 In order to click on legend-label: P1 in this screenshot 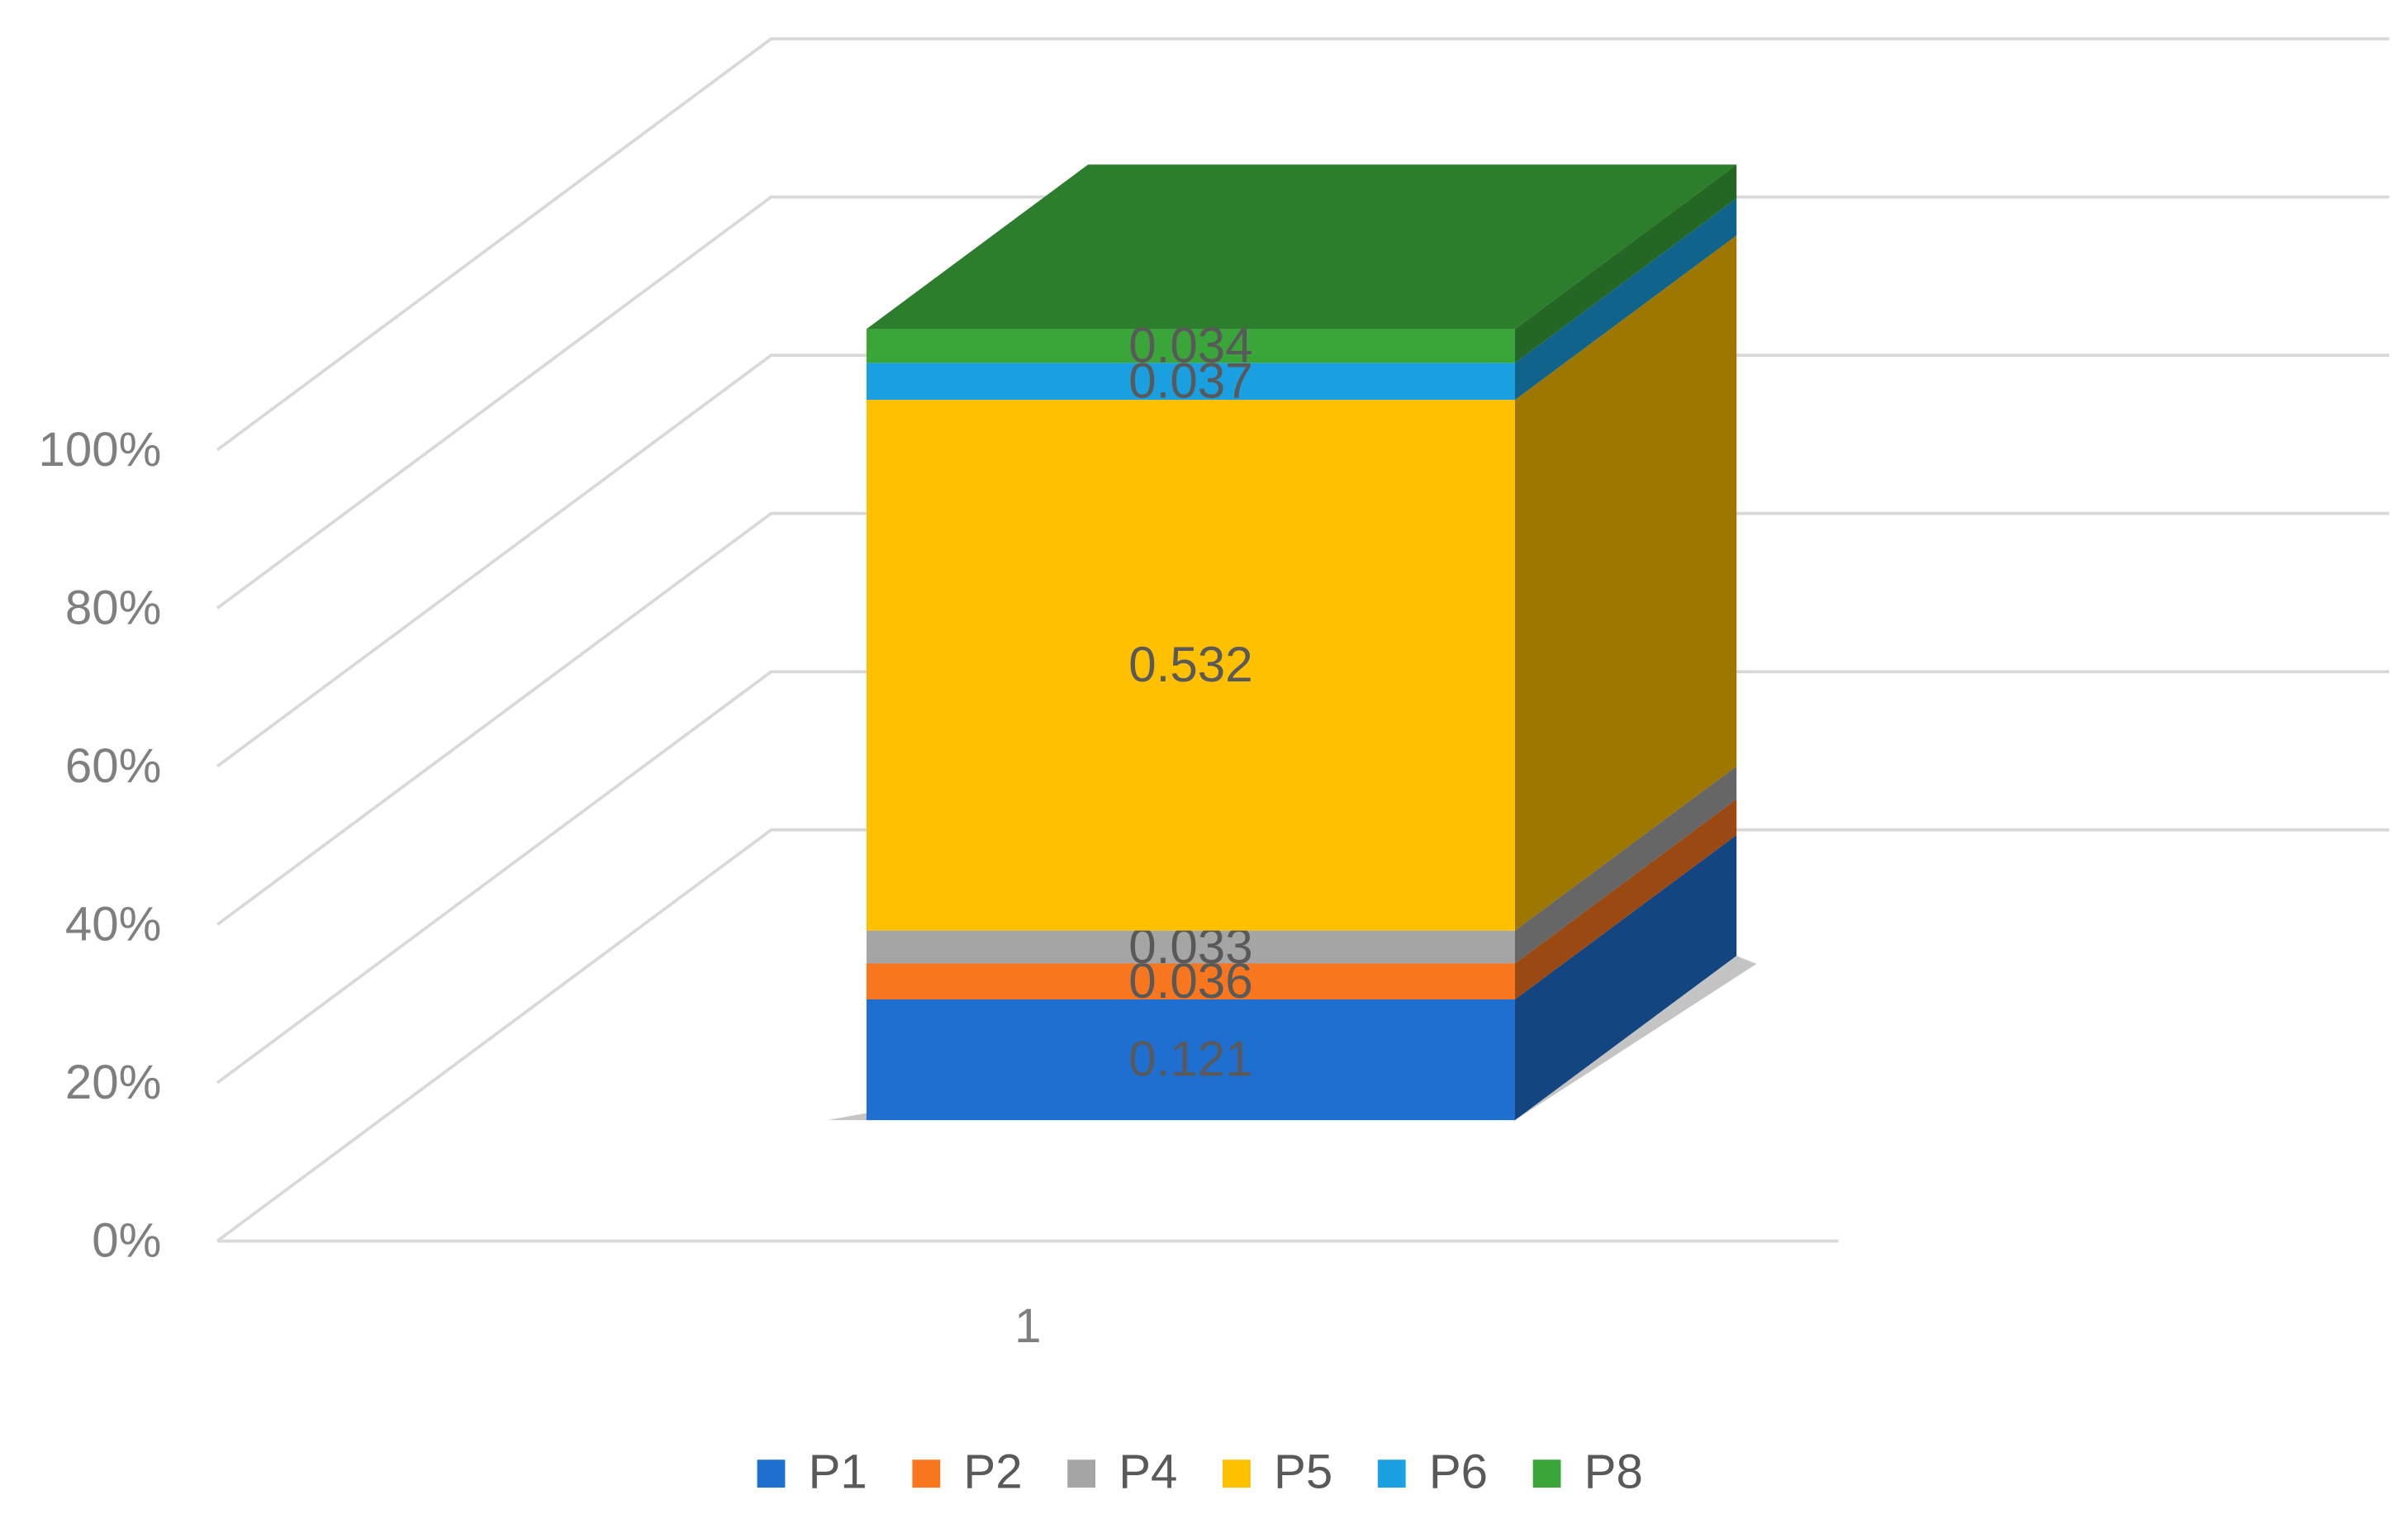, I will do `click(838, 1471)`.